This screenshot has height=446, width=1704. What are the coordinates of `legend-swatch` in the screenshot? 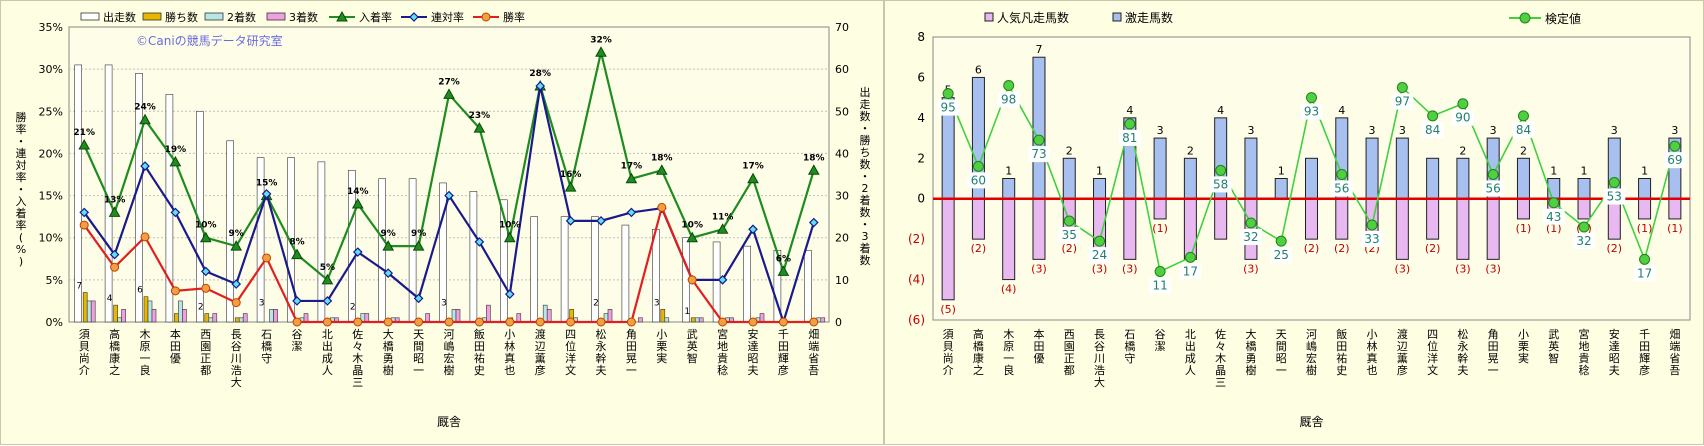 It's located at (214, 16).